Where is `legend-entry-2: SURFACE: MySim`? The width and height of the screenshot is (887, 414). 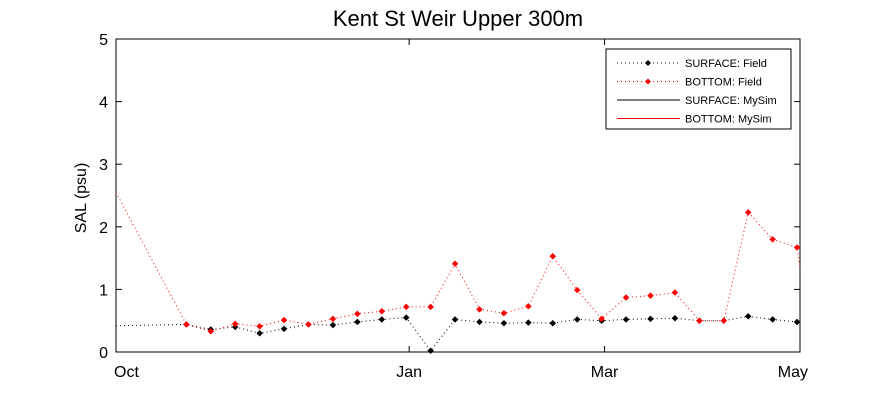
legend-entry-2: SURFACE: MySim is located at coordinates (731, 101).